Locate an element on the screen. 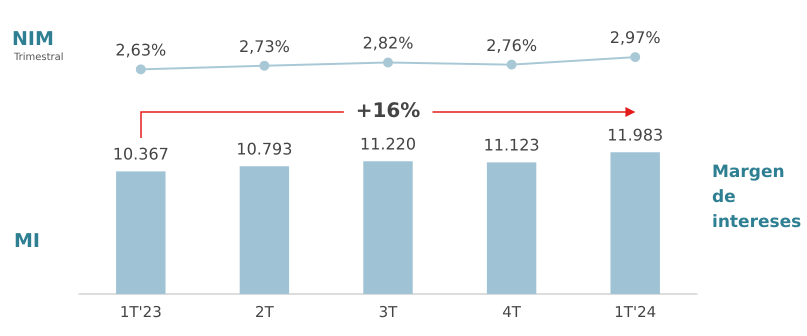  text: +16% is located at coordinates (388, 110).